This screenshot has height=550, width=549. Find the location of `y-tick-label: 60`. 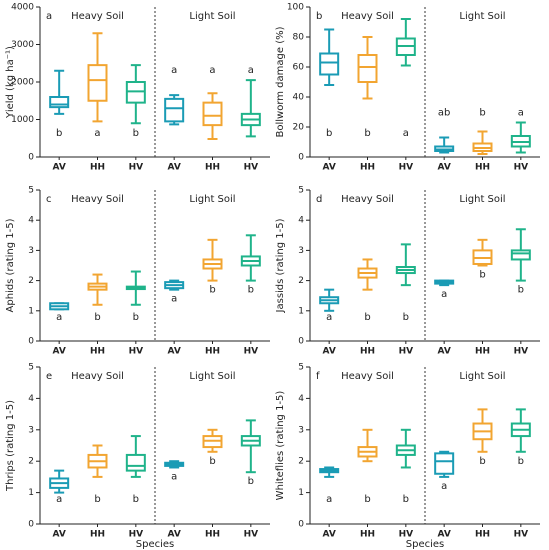

y-tick-label: 60 is located at coordinates (299, 68).